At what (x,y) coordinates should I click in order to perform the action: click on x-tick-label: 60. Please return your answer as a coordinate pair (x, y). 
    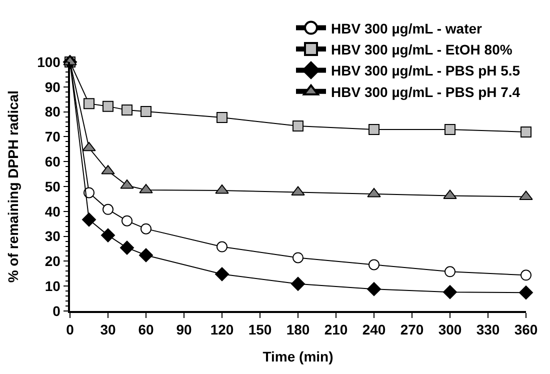
    Looking at the image, I should click on (146, 330).